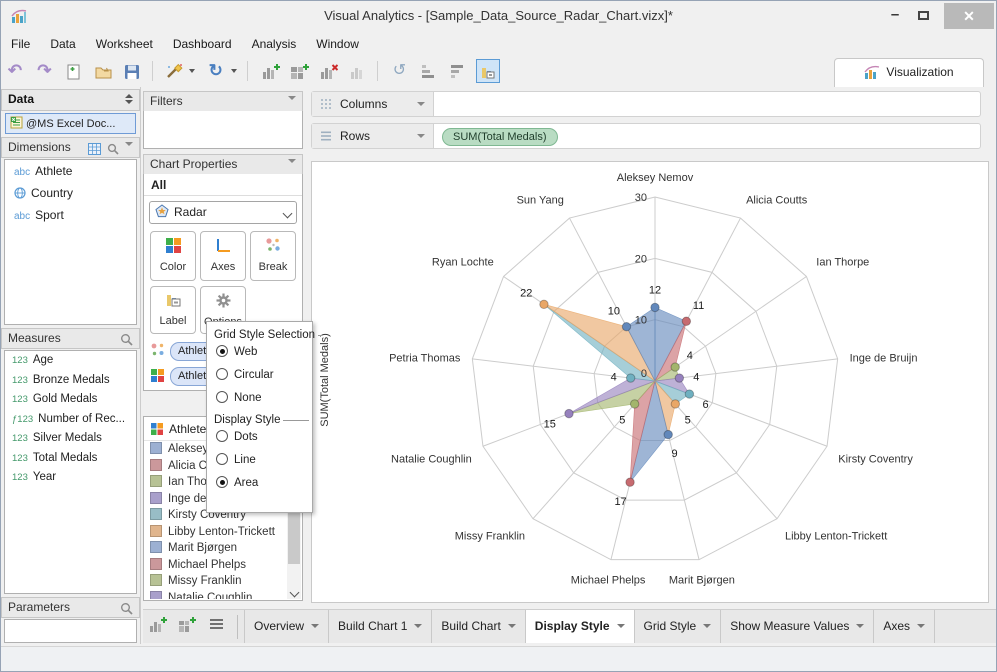  What do you see at coordinates (94, 151) in the screenshot?
I see `dimensions-table-icon` at bounding box center [94, 151].